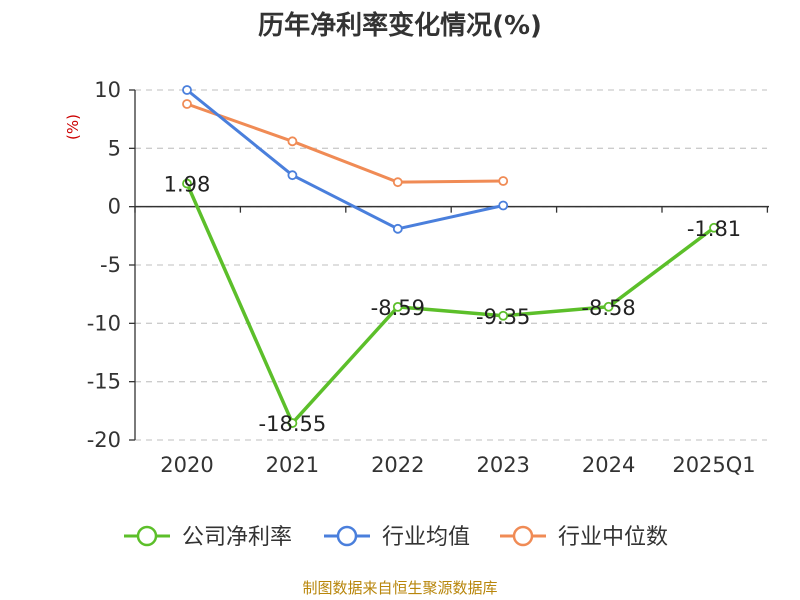  I want to click on legend-label: 行业均值, so click(426, 537).